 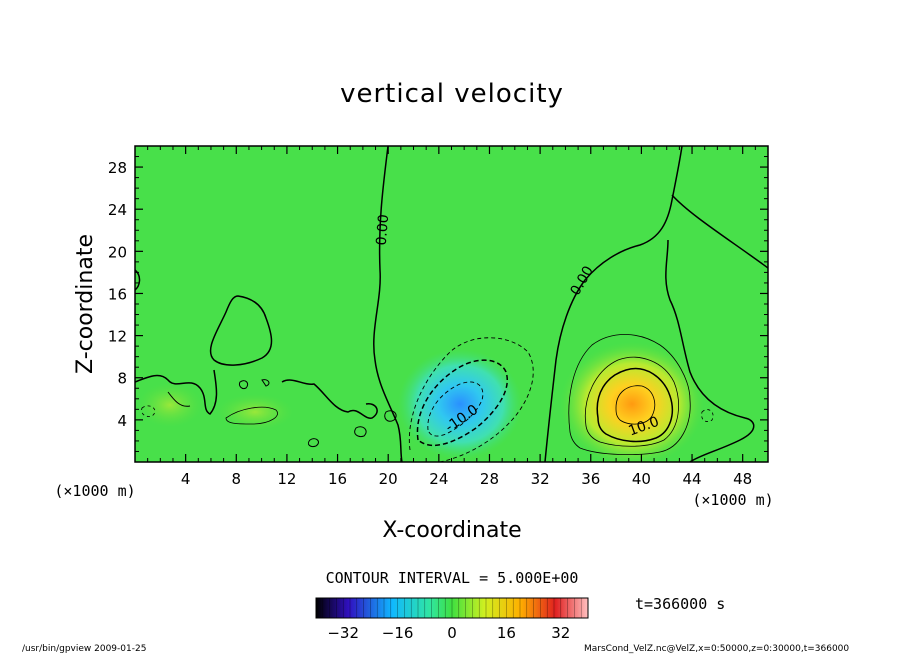 I want to click on x-tick-label: 48, so click(x=742, y=479).